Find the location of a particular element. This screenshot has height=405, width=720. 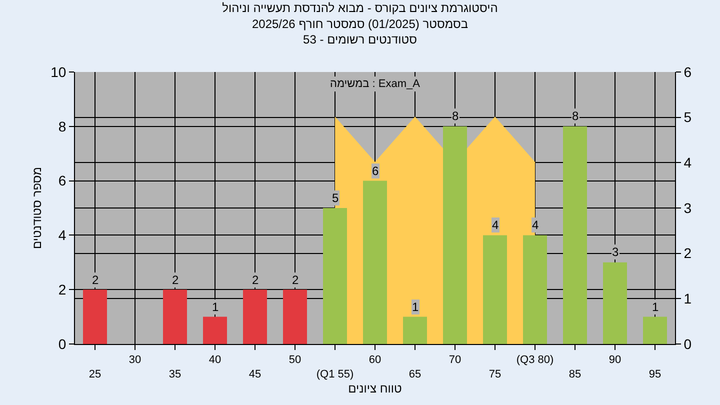

y2-tick-label: 1 is located at coordinates (688, 298).